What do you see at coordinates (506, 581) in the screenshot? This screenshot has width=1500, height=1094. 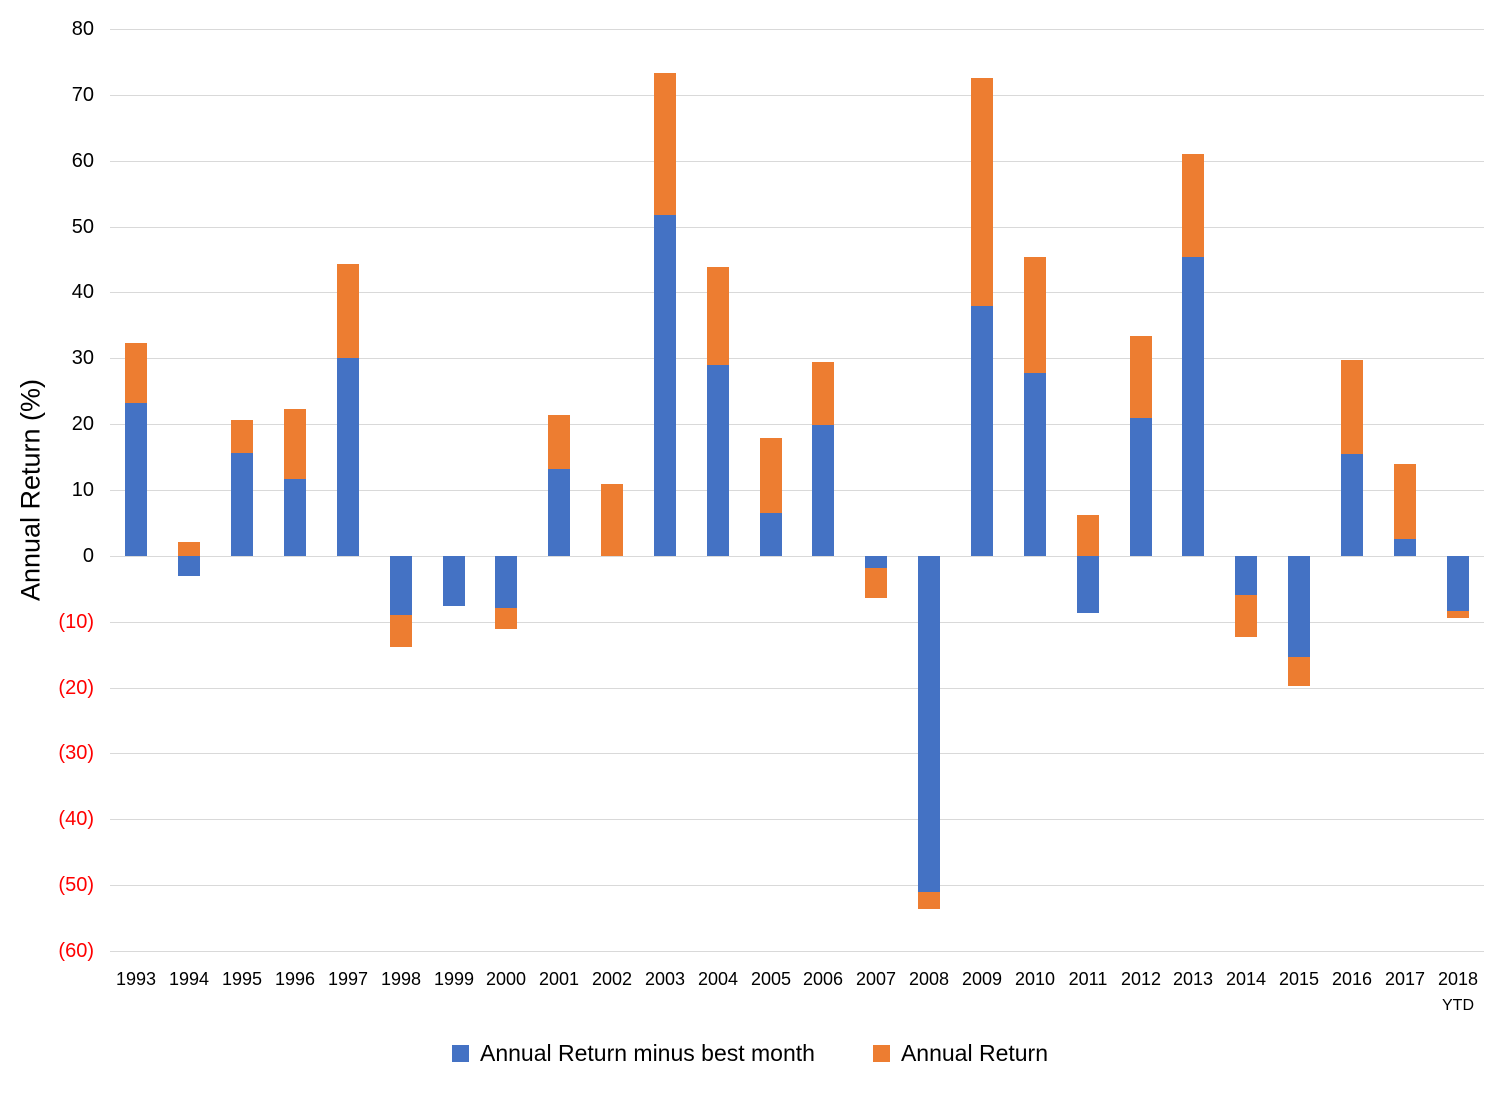 I see `bar-segment-2000-blue` at bounding box center [506, 581].